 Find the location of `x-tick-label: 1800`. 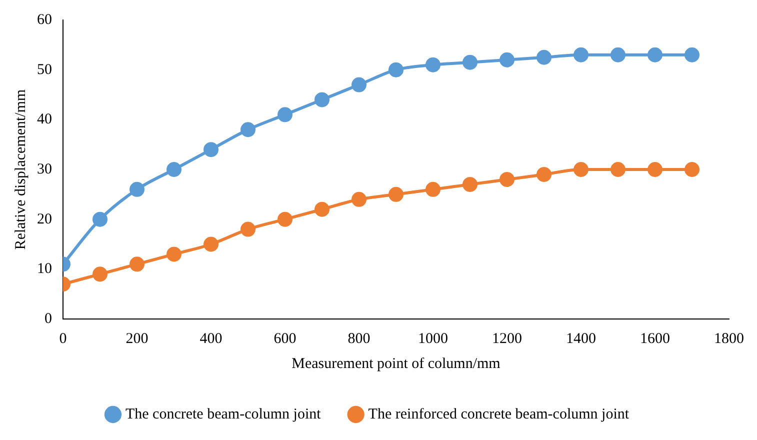

x-tick-label: 1800 is located at coordinates (729, 338).